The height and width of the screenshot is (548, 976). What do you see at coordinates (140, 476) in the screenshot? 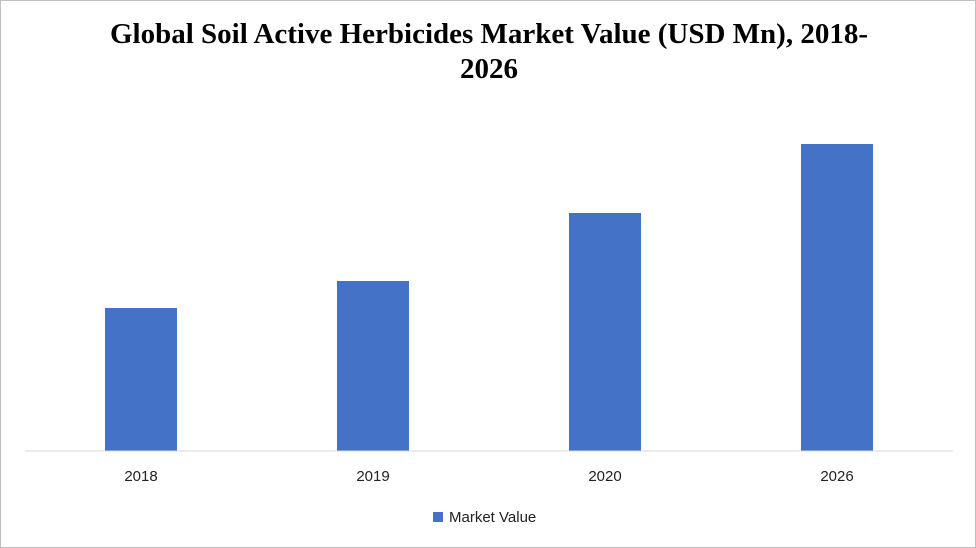
I see `x-tick-label: 2018` at bounding box center [140, 476].